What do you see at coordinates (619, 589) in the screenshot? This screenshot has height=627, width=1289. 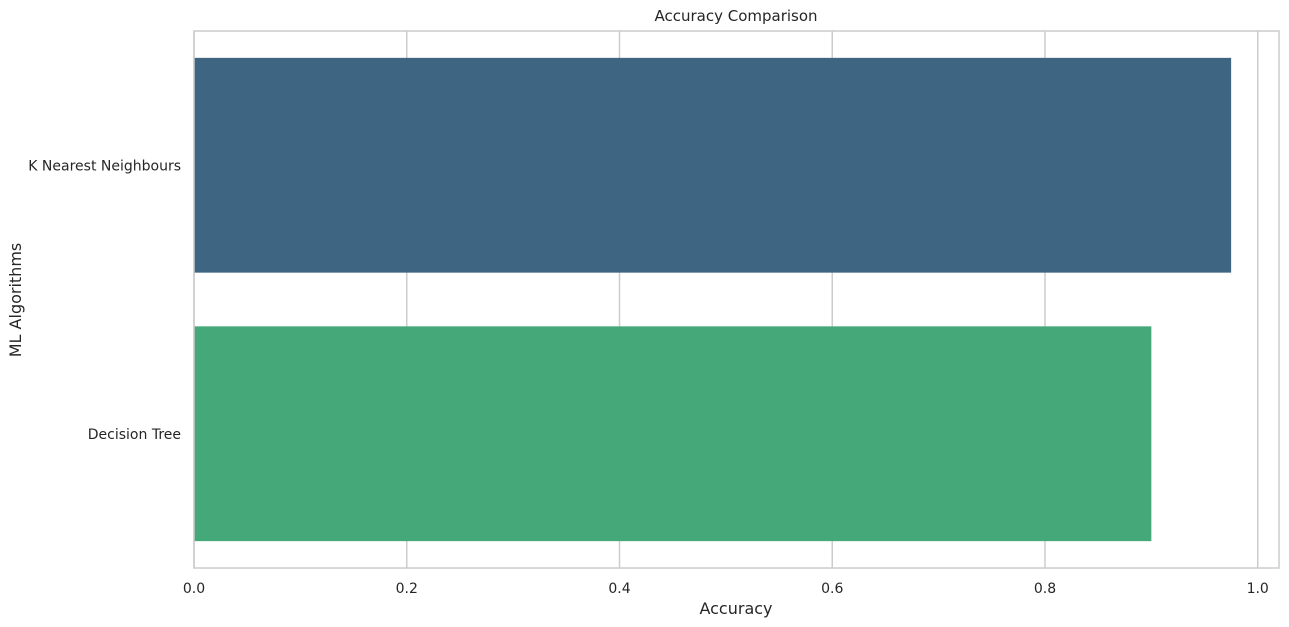 I see `x-tick-label: 0.4` at bounding box center [619, 589].